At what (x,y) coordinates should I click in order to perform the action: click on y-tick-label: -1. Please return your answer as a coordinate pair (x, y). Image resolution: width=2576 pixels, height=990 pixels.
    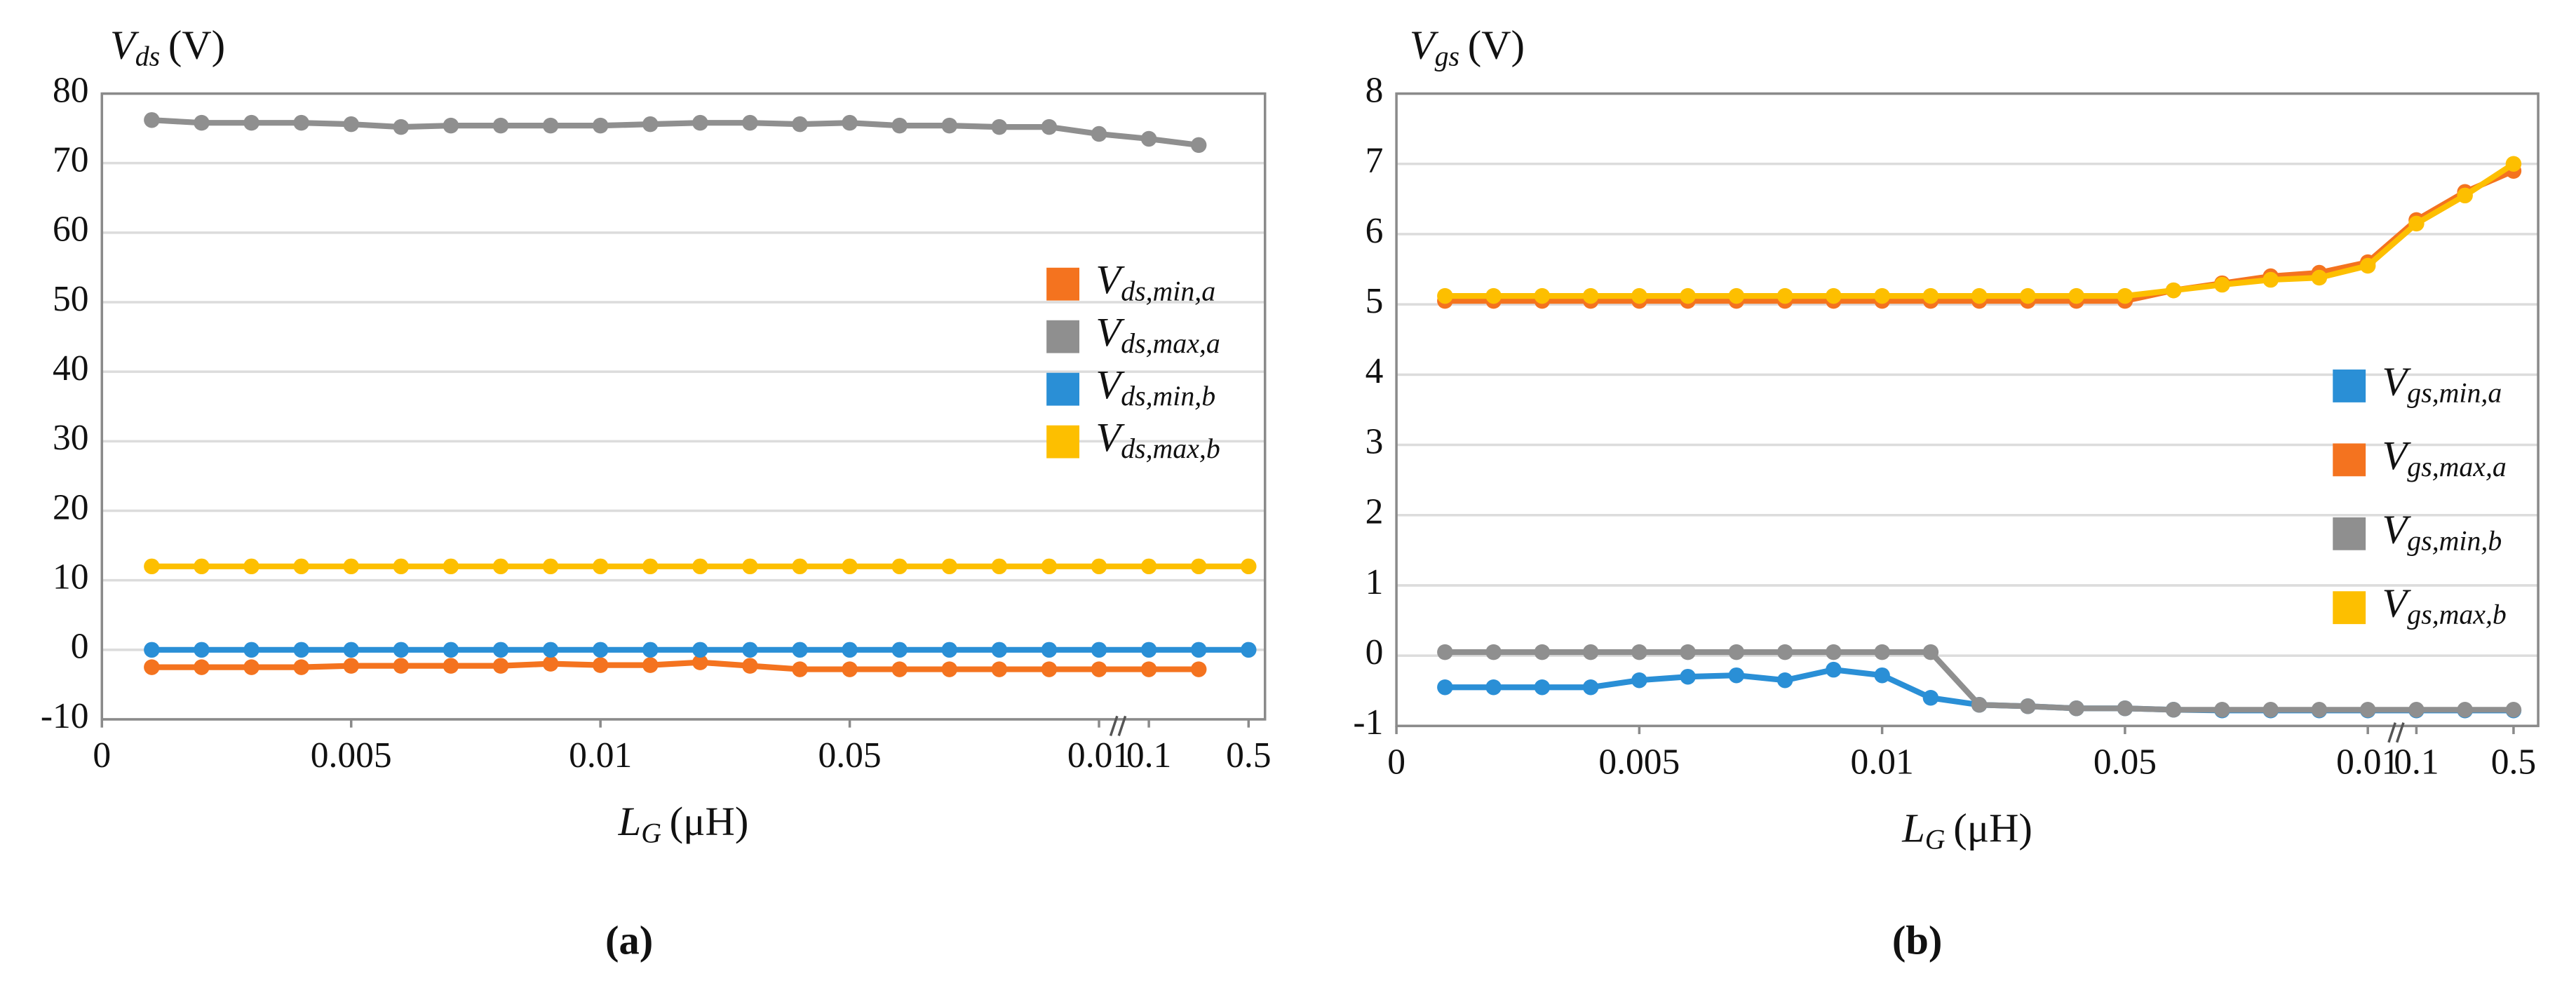
    Looking at the image, I should click on (1368, 723).